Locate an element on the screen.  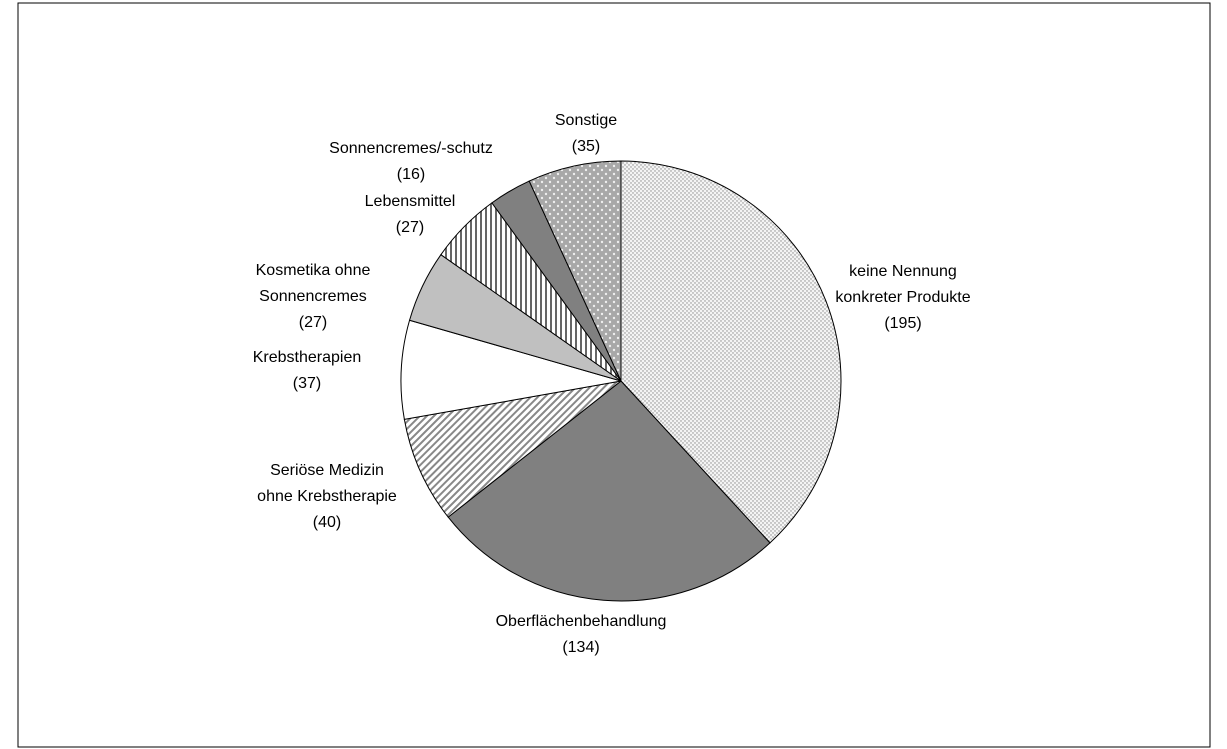
category-label: Sonstige is located at coordinates (586, 120).